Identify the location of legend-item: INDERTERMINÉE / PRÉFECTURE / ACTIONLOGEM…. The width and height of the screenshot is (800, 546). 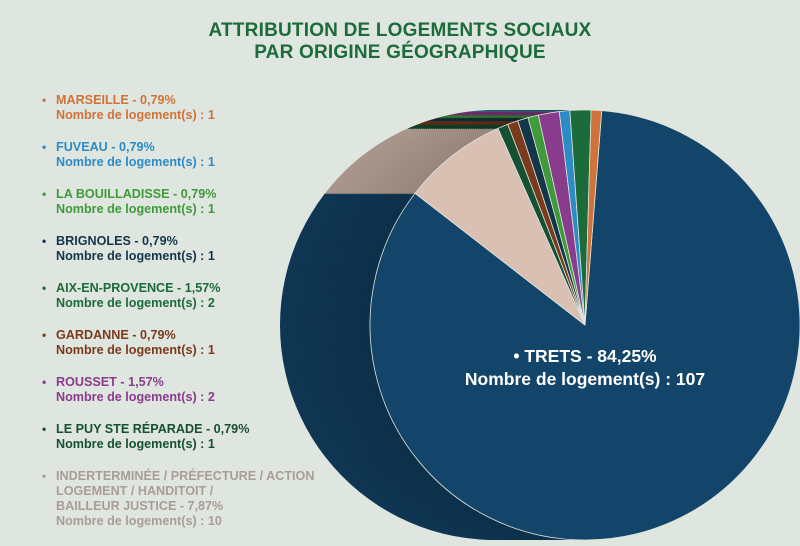
(195, 499).